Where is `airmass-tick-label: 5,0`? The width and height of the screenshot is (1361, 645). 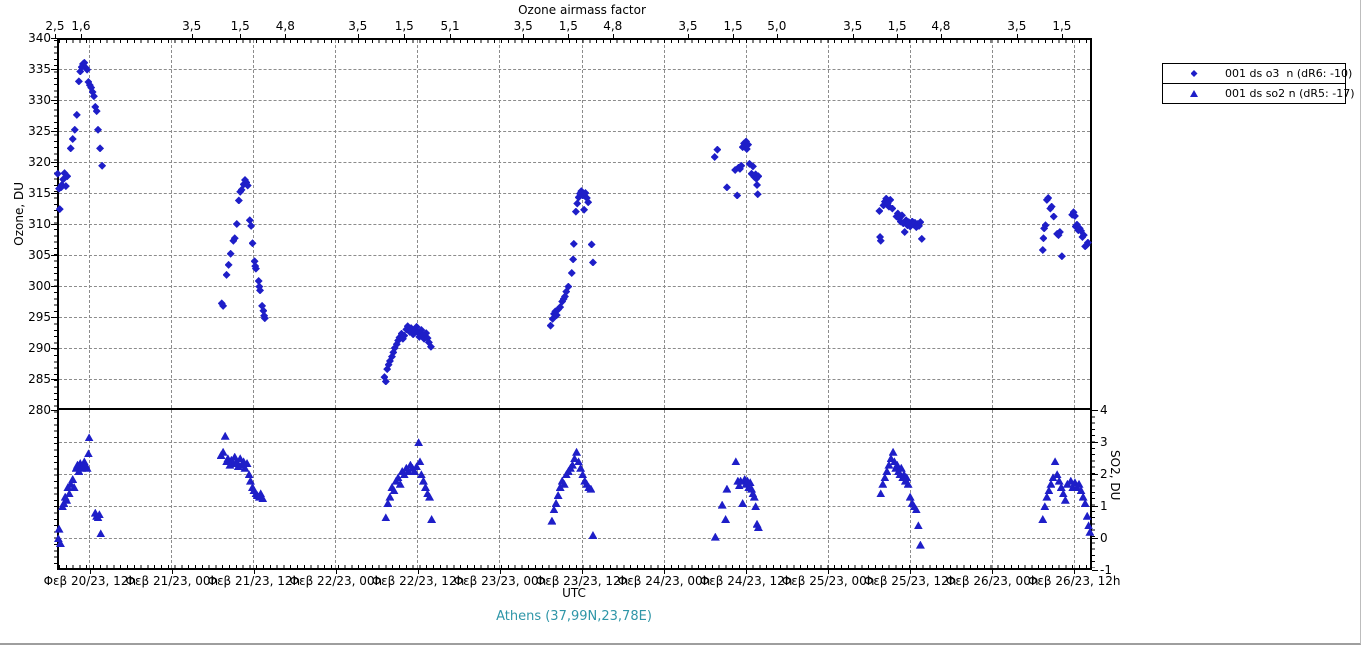 airmass-tick-label: 5,0 is located at coordinates (777, 26).